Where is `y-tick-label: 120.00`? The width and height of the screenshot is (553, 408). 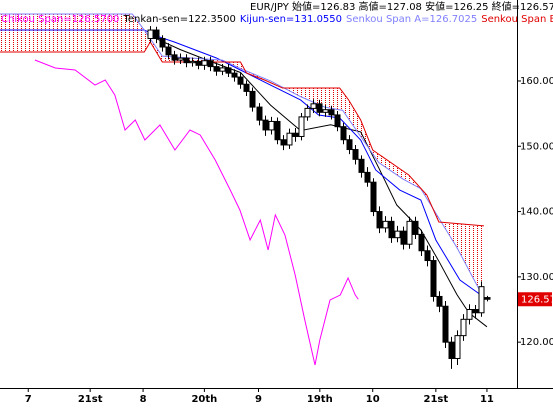
y-tick-label: 120.00 is located at coordinates (536, 342).